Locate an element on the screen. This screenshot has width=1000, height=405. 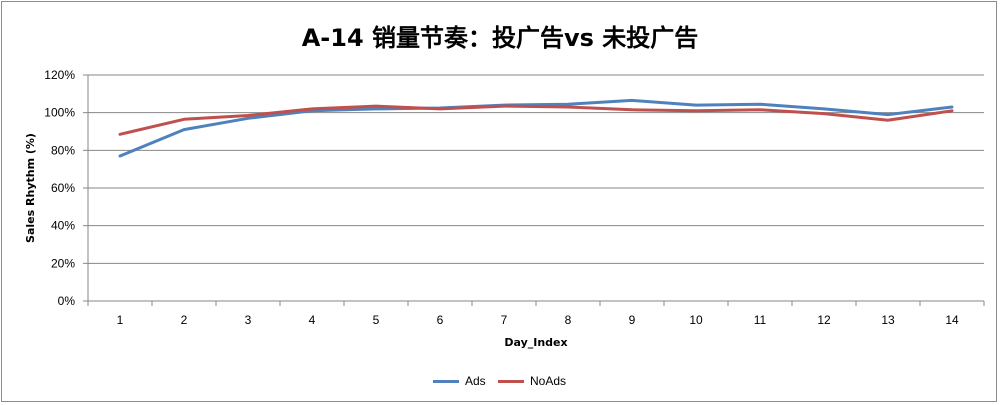
x-tick-label: 14 is located at coordinates (952, 320).